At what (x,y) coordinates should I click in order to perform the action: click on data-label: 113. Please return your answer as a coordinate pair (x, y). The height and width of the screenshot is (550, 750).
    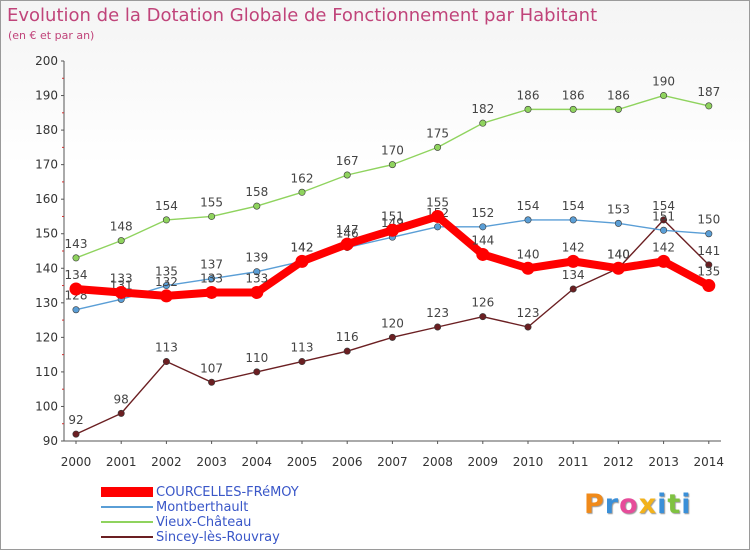
    Looking at the image, I should click on (302, 348).